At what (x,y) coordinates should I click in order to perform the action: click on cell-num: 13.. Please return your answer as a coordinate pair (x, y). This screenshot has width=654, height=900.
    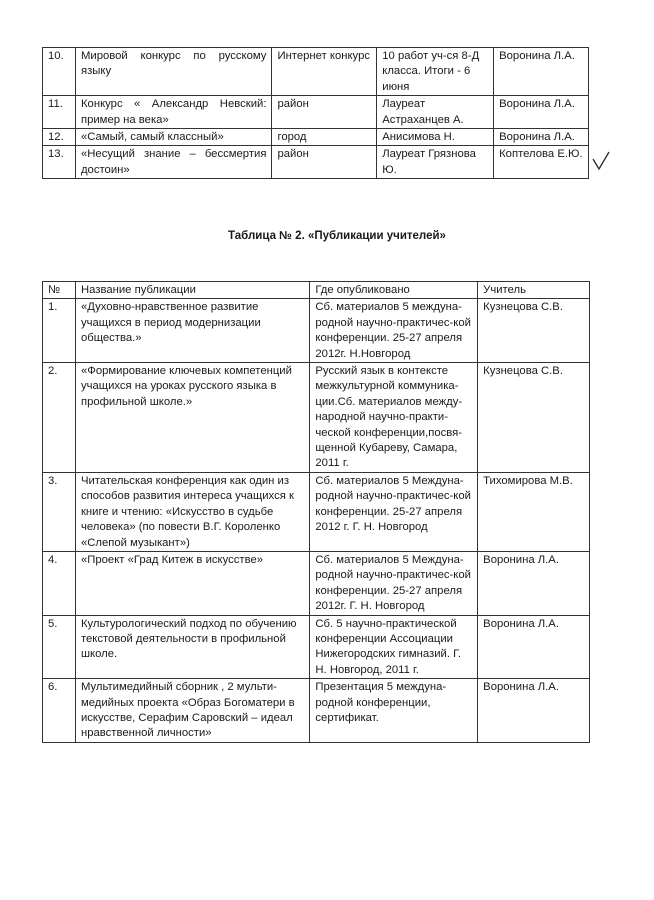
    Looking at the image, I should click on (59, 162).